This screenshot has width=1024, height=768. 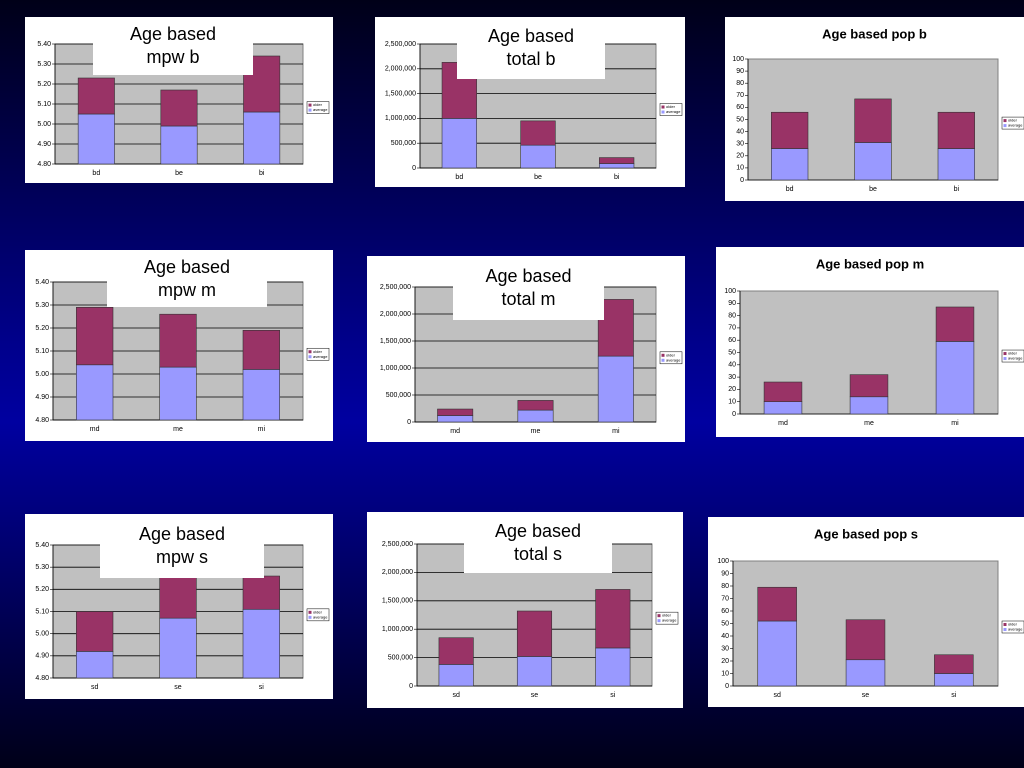 I want to click on y-tick-label: 5.00, so click(x=42, y=634).